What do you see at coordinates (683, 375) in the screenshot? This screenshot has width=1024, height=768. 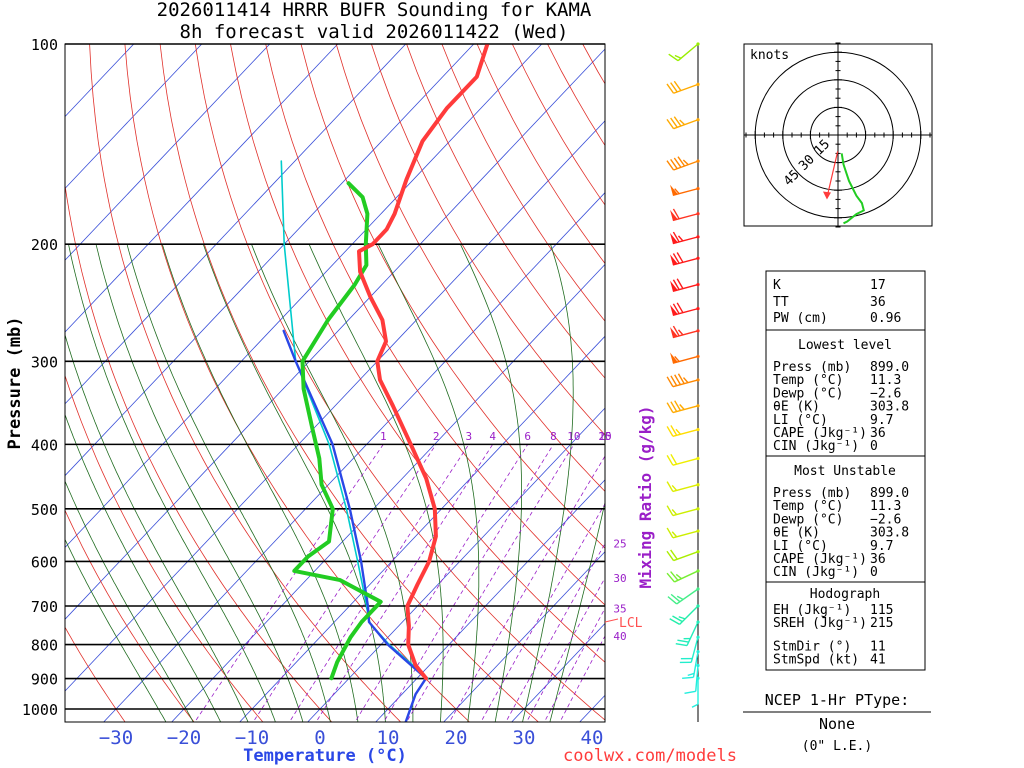 I see `wind-barbs` at bounding box center [683, 375].